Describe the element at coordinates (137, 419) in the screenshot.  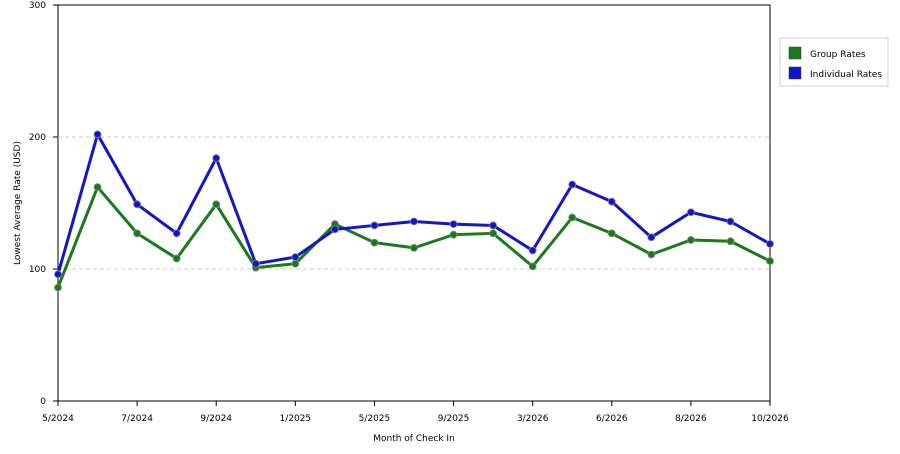
I see `x-tick-label: 7/2024` at that location.